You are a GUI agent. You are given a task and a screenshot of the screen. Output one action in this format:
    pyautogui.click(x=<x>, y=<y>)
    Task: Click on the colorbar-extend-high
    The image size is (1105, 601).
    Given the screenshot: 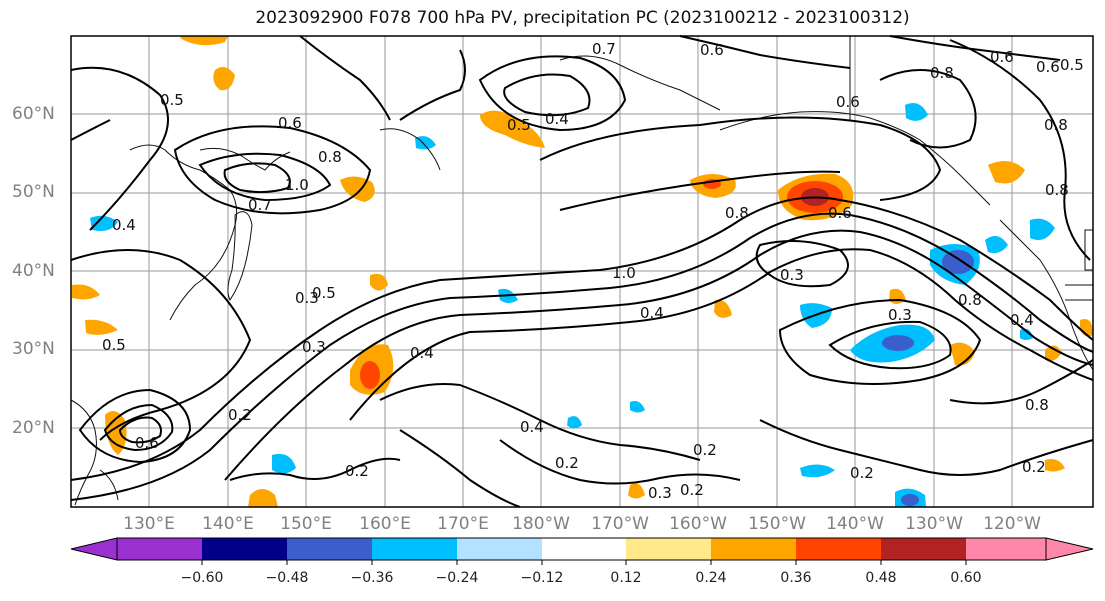 What is the action you would take?
    pyautogui.click(x=1069, y=549)
    